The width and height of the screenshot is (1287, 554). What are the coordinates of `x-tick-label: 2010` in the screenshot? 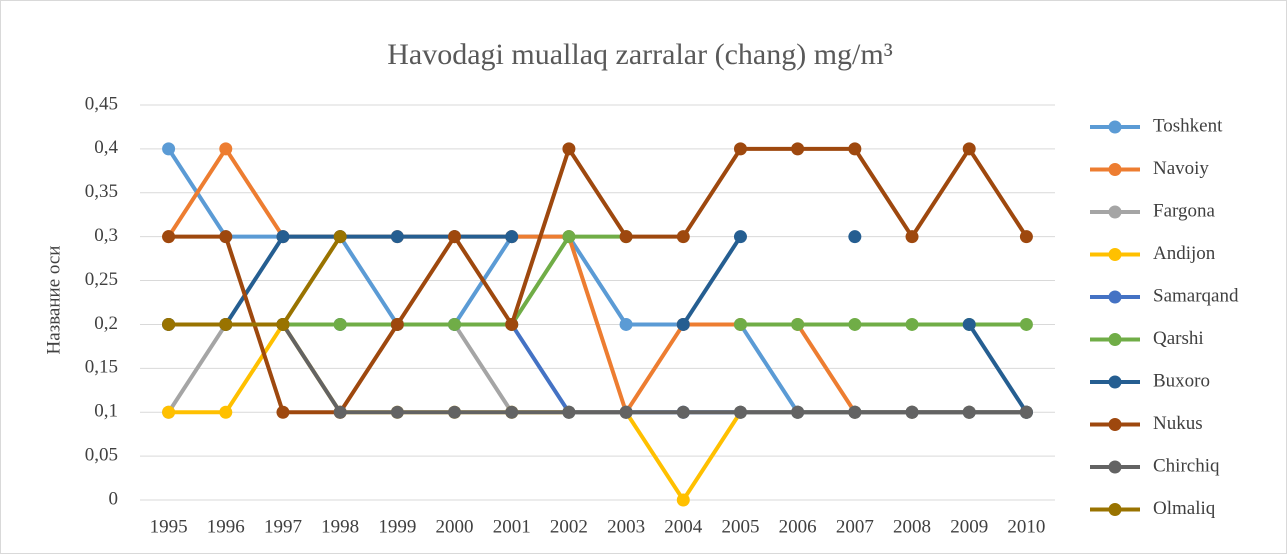 It's located at (1026, 526).